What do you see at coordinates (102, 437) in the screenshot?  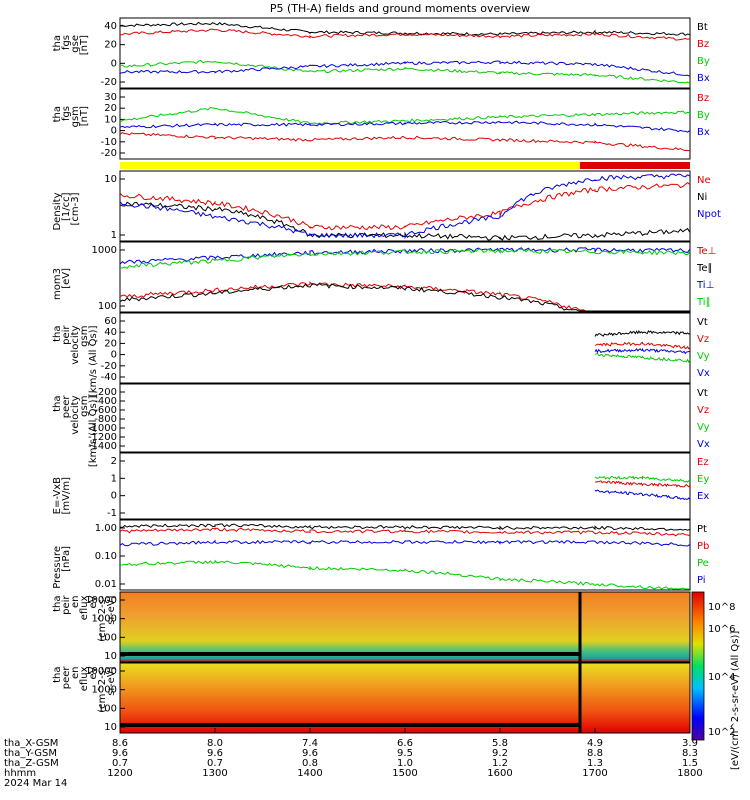 I see `ytick-label: -1200` at bounding box center [102, 437].